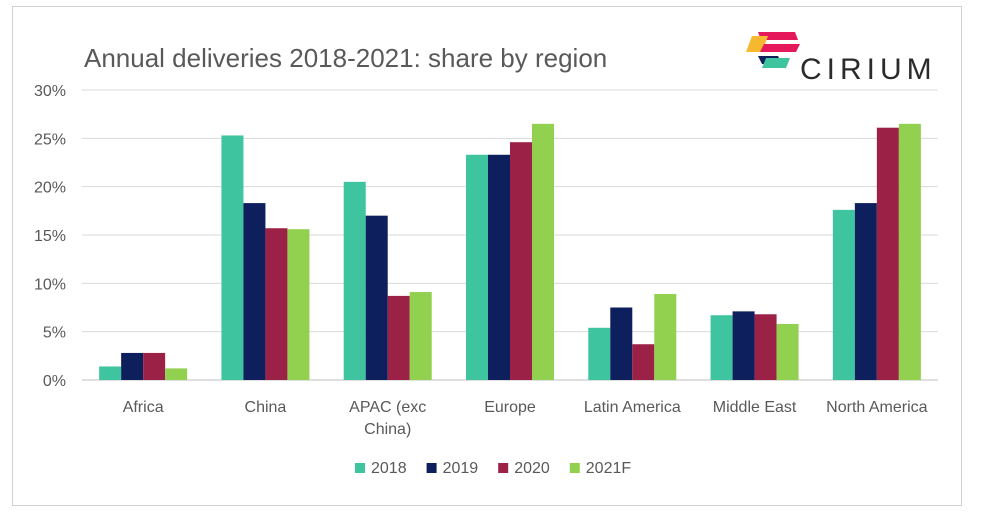 The width and height of the screenshot is (985, 521). Describe the element at coordinates (54, 381) in the screenshot. I see `y-tick-label: 0%` at that location.